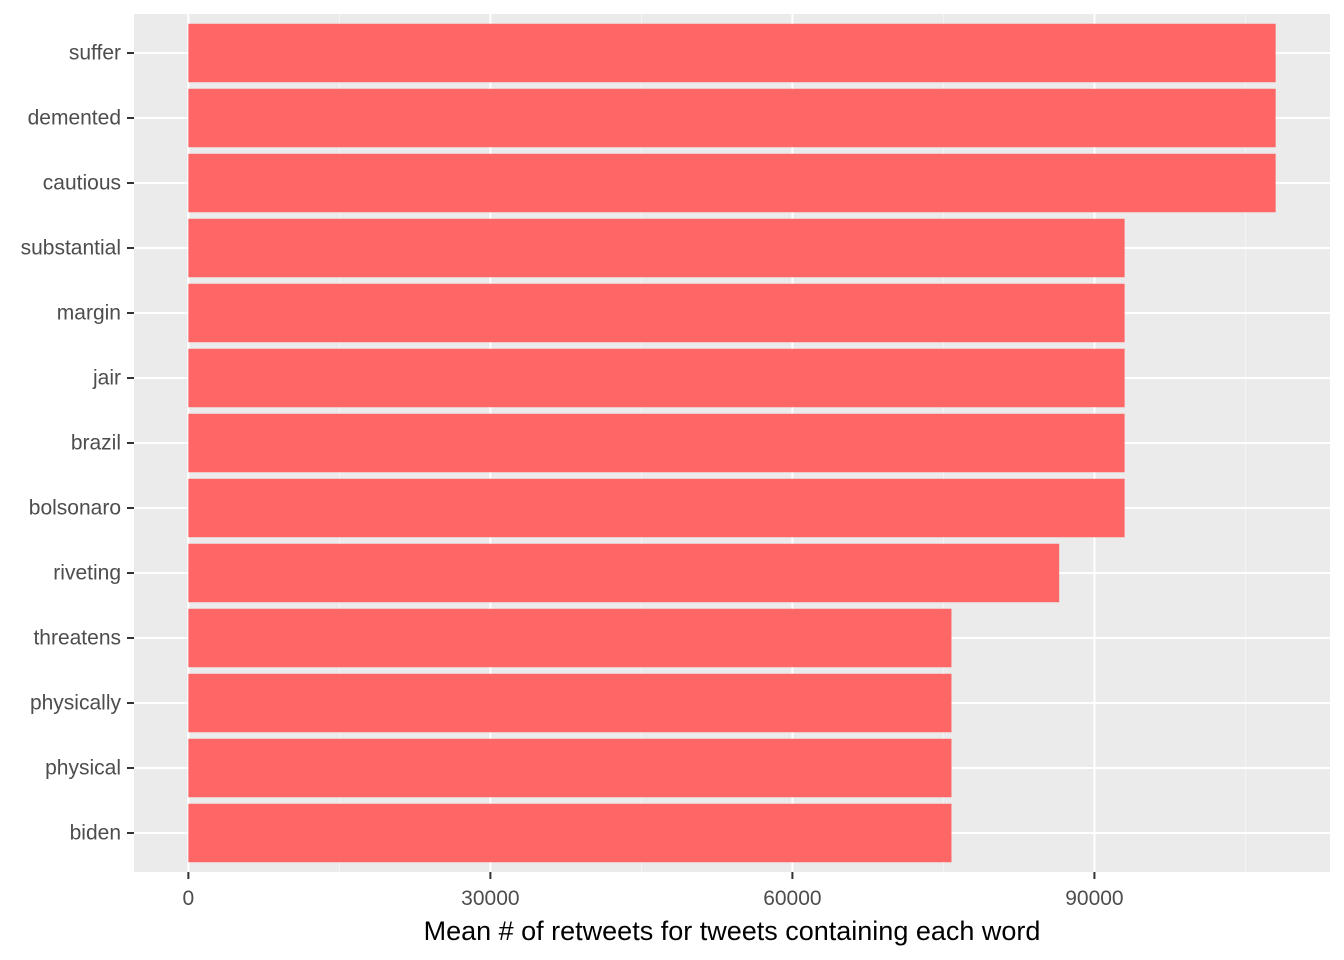 The width and height of the screenshot is (1344, 960). What do you see at coordinates (95, 833) in the screenshot?
I see `y-tick-label: biden` at bounding box center [95, 833].